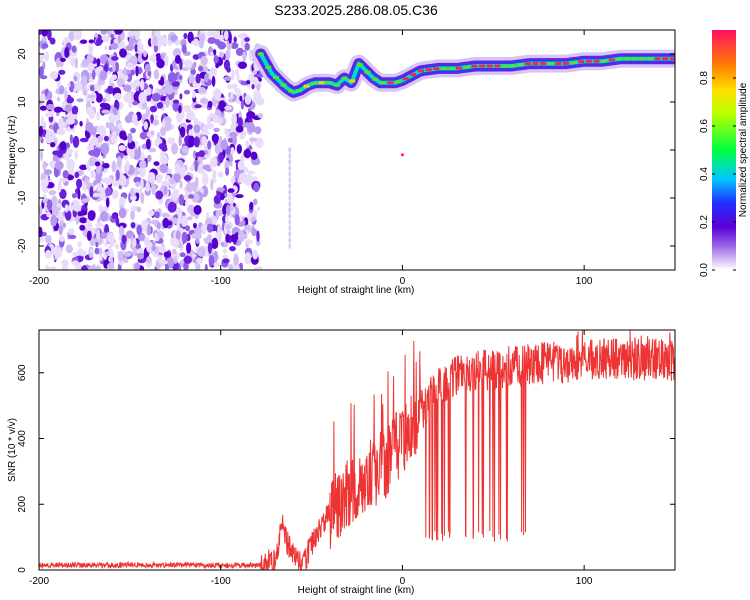 The image size is (750, 600). I want to click on track-dot, so click(402, 155).